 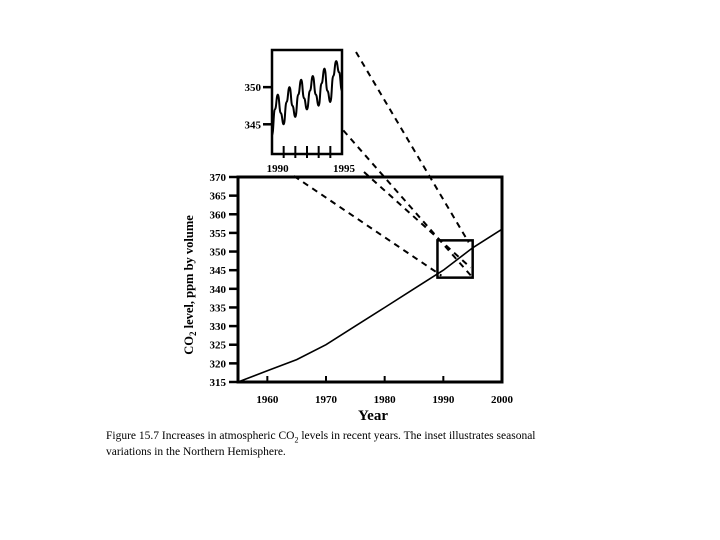 I want to click on seasonal-variation-line, so click(x=307, y=98).